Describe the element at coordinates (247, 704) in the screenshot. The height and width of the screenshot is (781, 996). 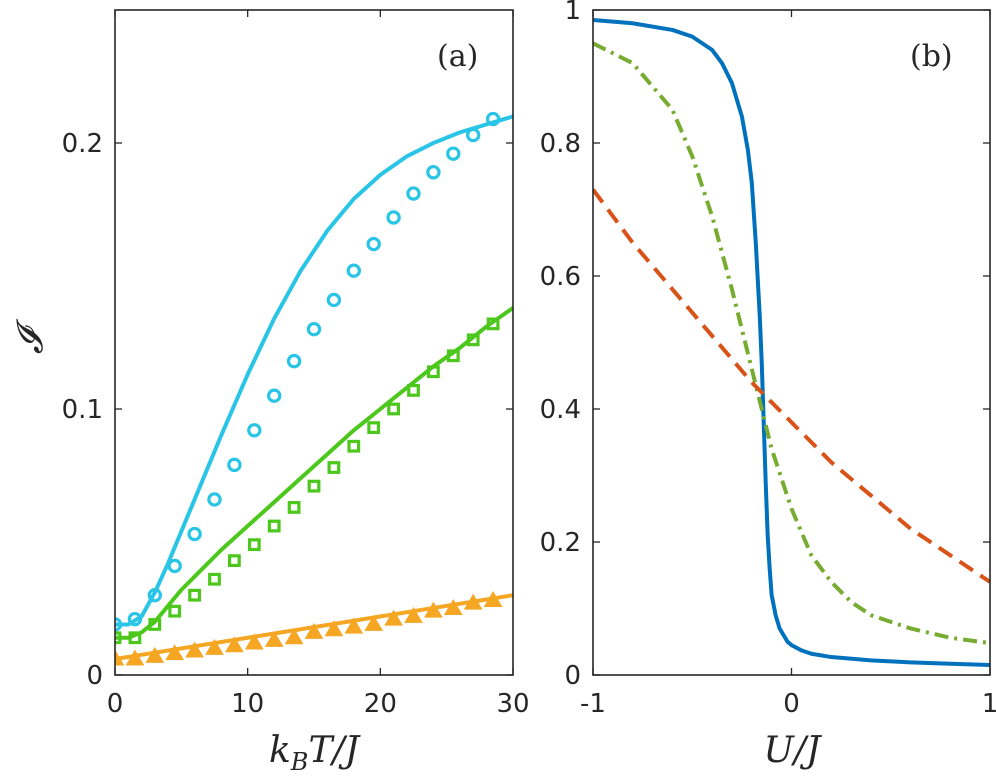
I see `x-tick-label: 10` at that location.